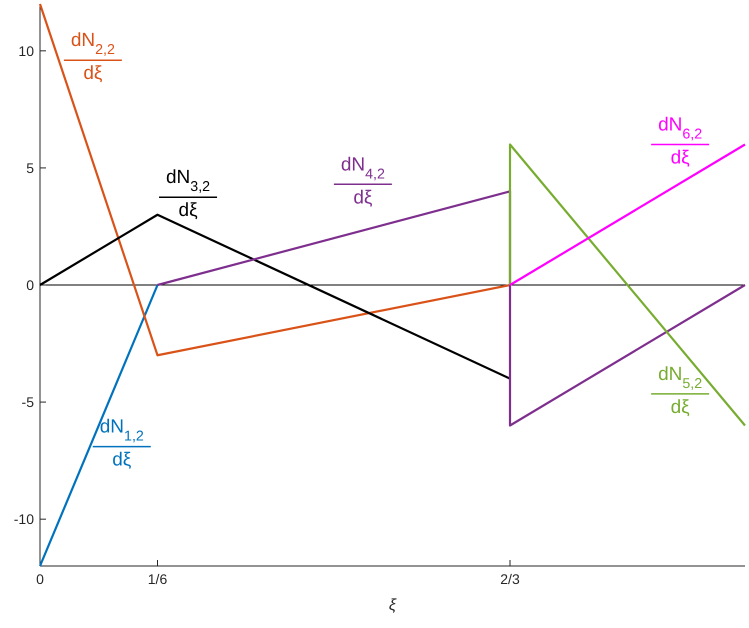  I want to click on x-tick-label: 0, so click(40, 579).